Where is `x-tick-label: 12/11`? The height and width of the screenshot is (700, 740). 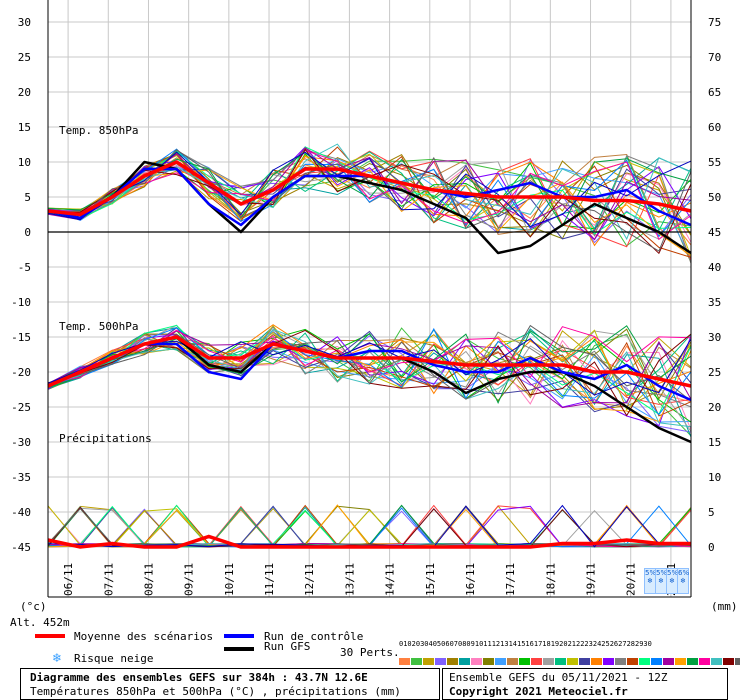 x-tick-label: 12/11 is located at coordinates (309, 579).